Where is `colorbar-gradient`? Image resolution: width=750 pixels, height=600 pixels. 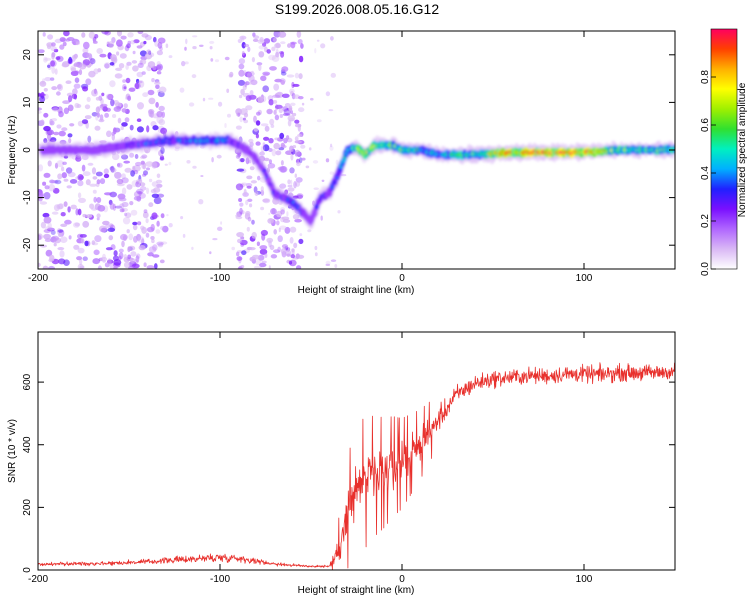
colorbar-gradient is located at coordinates (724, 149).